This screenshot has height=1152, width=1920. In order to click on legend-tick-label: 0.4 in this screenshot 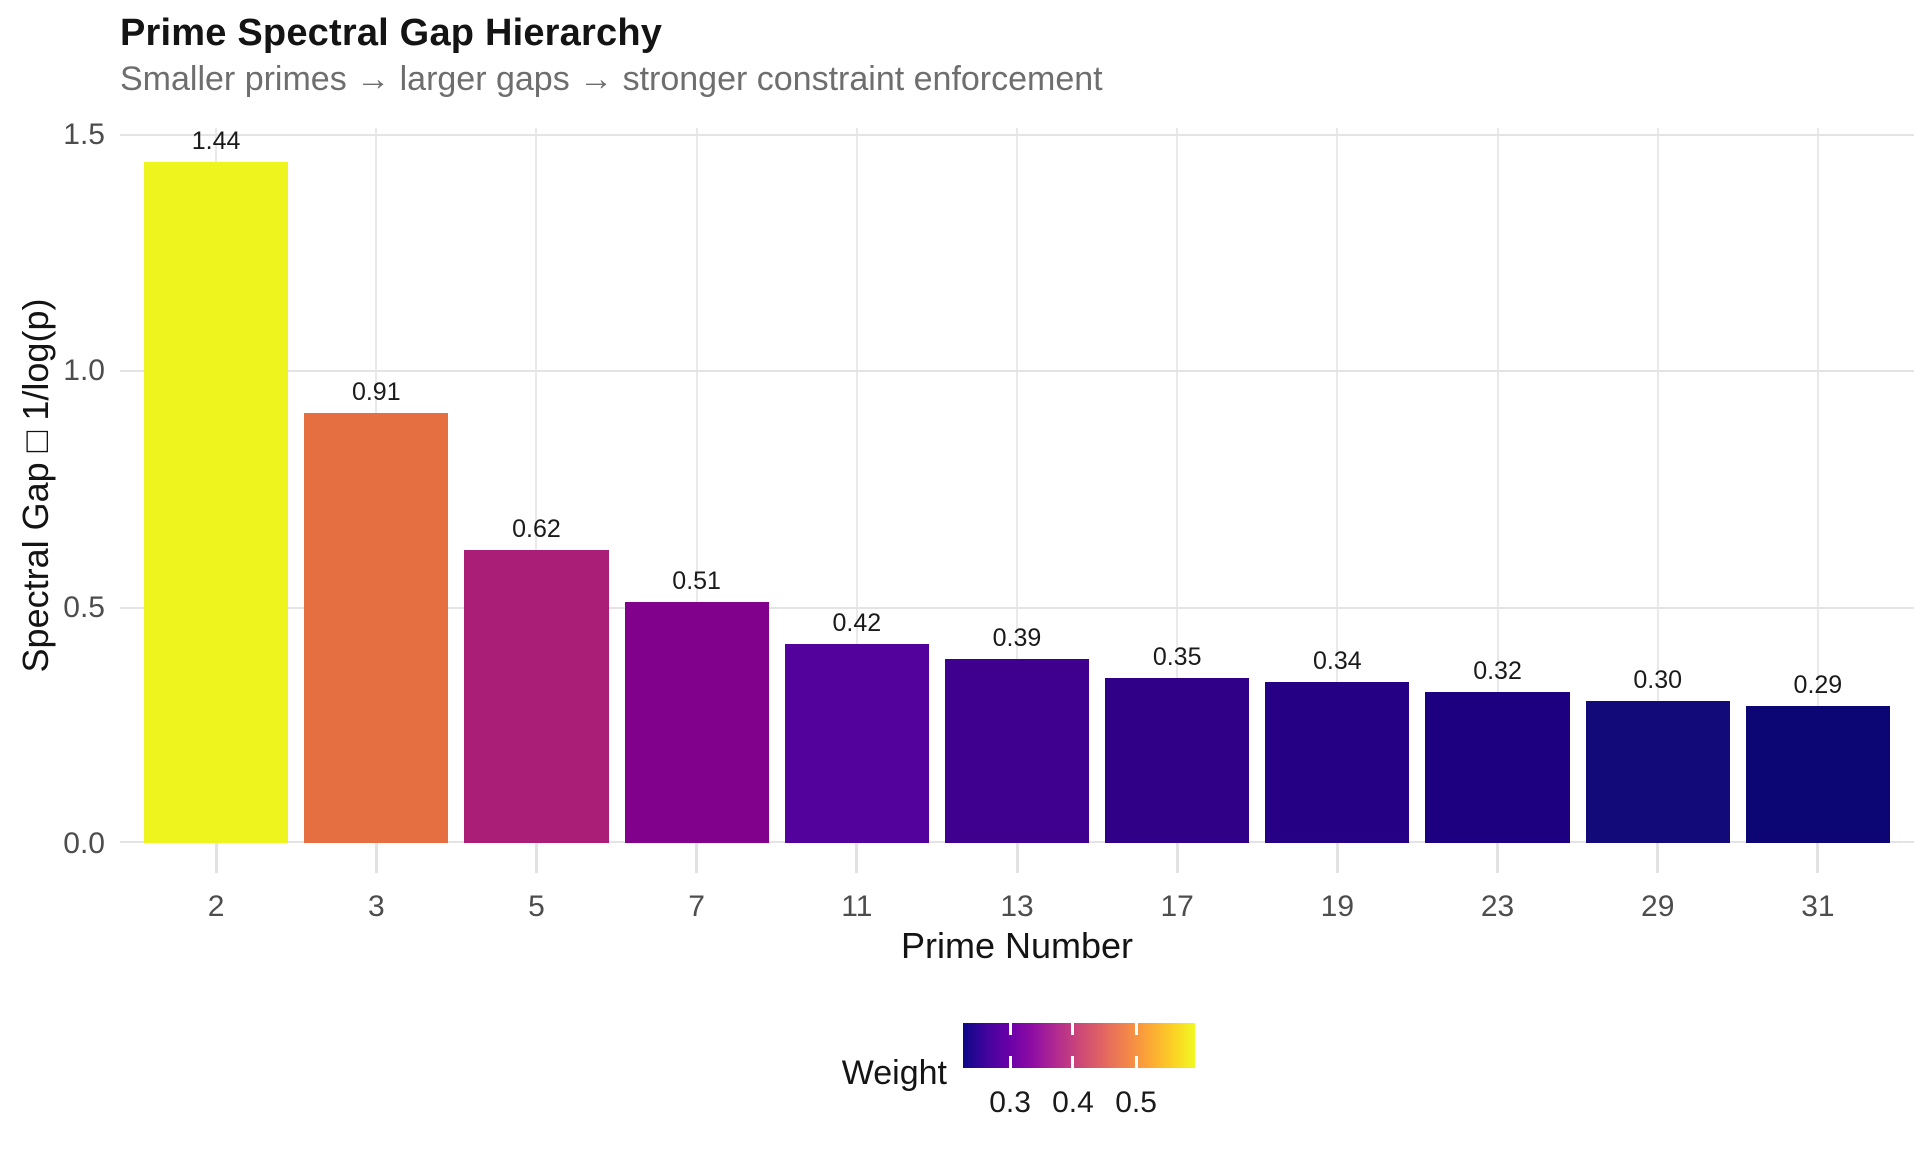, I will do `click(1073, 1102)`.